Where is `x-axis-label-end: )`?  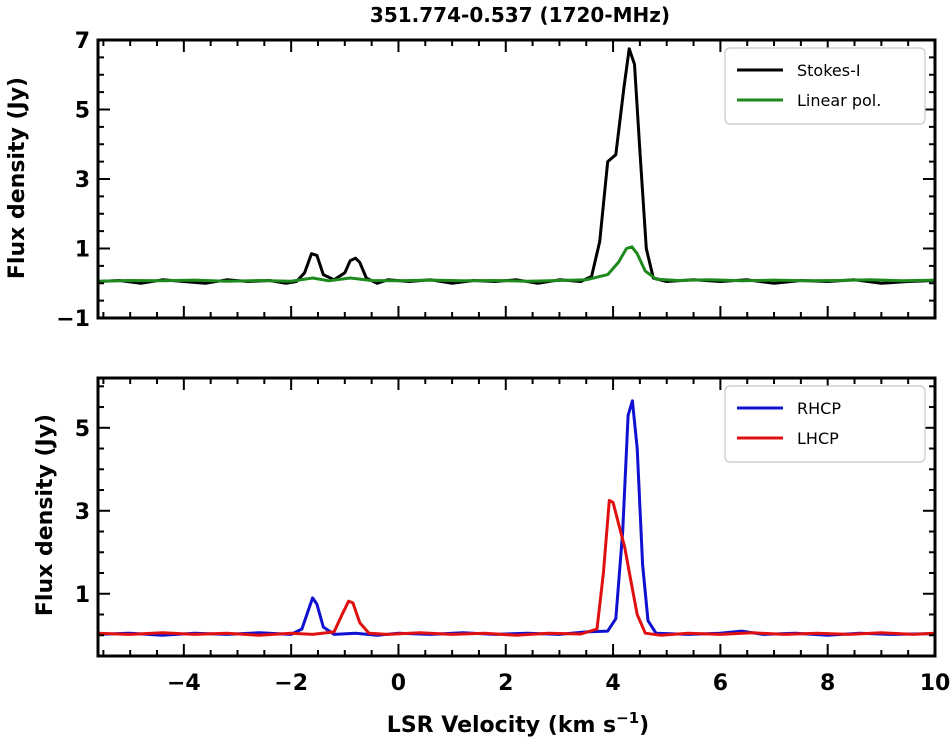 x-axis-label-end: ) is located at coordinates (644, 725).